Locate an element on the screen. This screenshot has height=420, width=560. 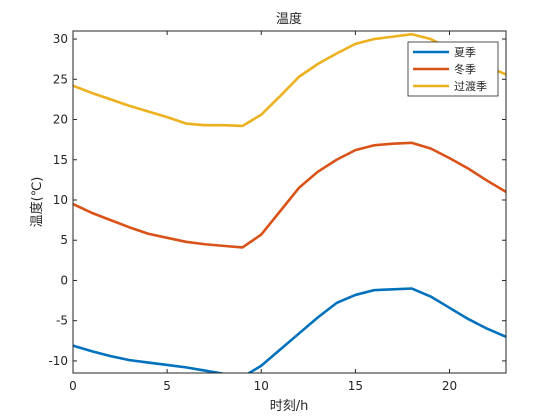
legend-label-2: 过渡季 is located at coordinates (470, 86).